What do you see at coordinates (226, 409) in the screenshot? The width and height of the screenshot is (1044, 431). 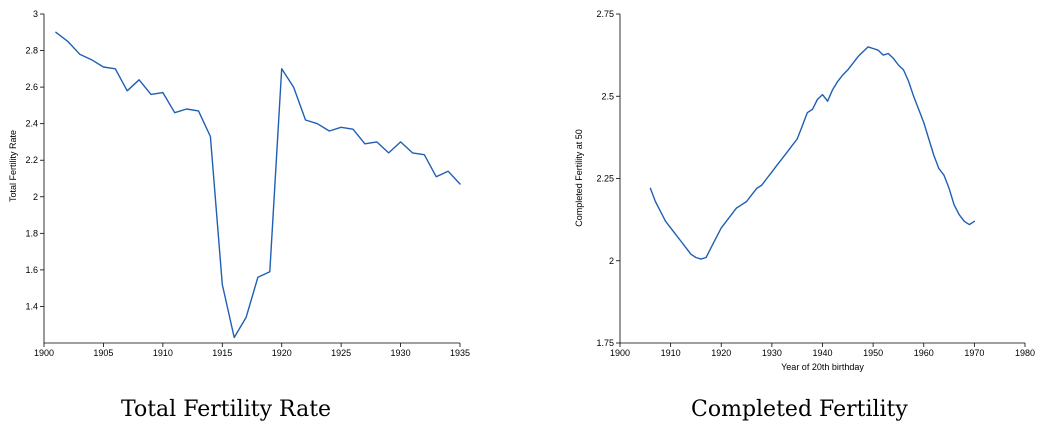 I see `caption-left: Total Fertility Rate` at bounding box center [226, 409].